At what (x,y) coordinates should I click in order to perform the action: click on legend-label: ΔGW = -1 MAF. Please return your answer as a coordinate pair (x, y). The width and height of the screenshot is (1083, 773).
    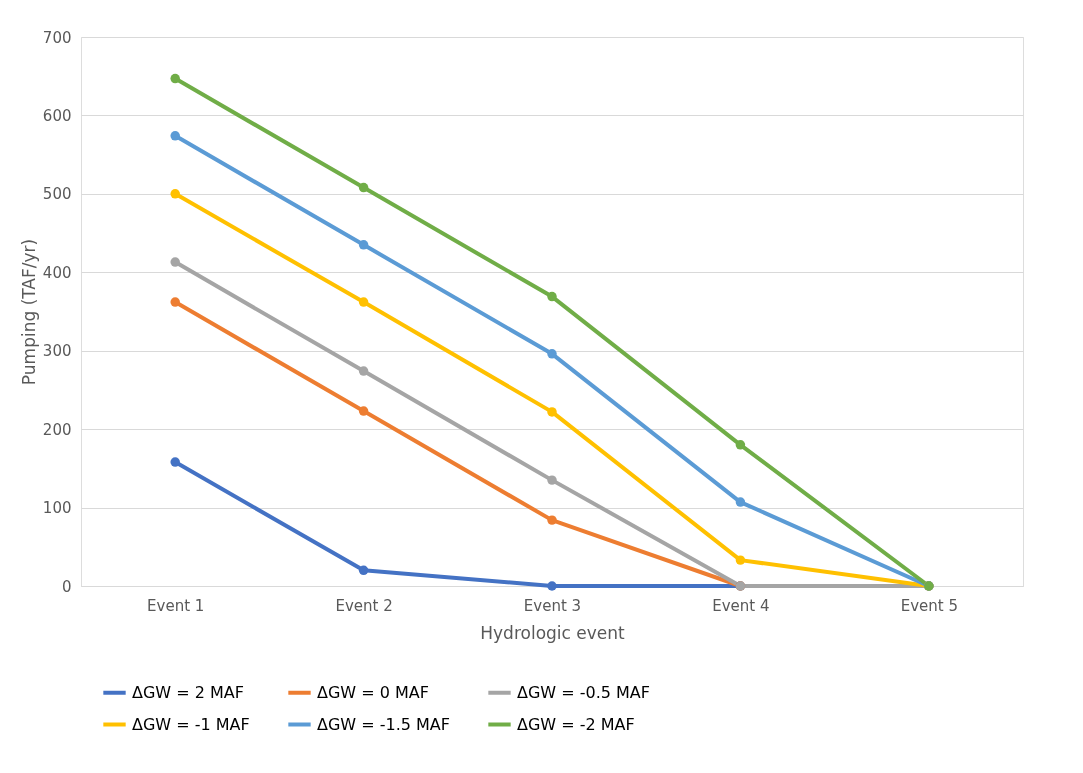
    Looking at the image, I should click on (191, 724).